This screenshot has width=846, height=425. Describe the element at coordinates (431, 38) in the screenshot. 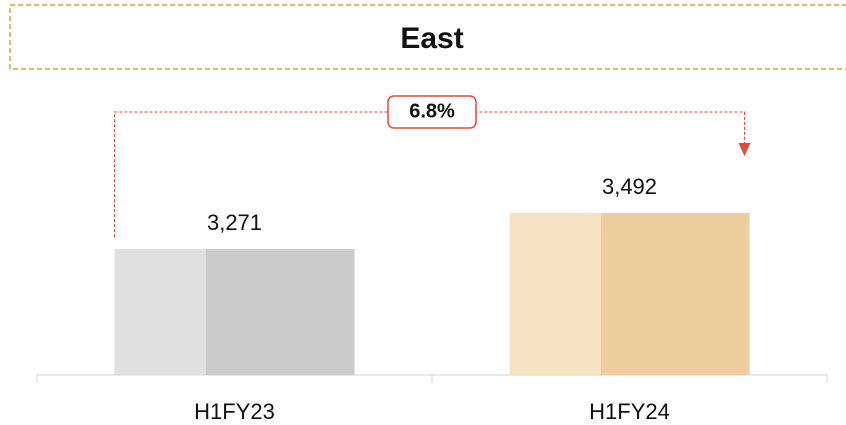

I see `chart-title: East` at that location.